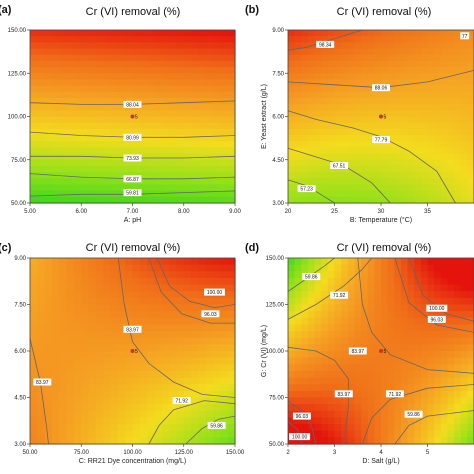  What do you see at coordinates (252, 10) in the screenshot?
I see `panel-letter: (b)` at bounding box center [252, 10].